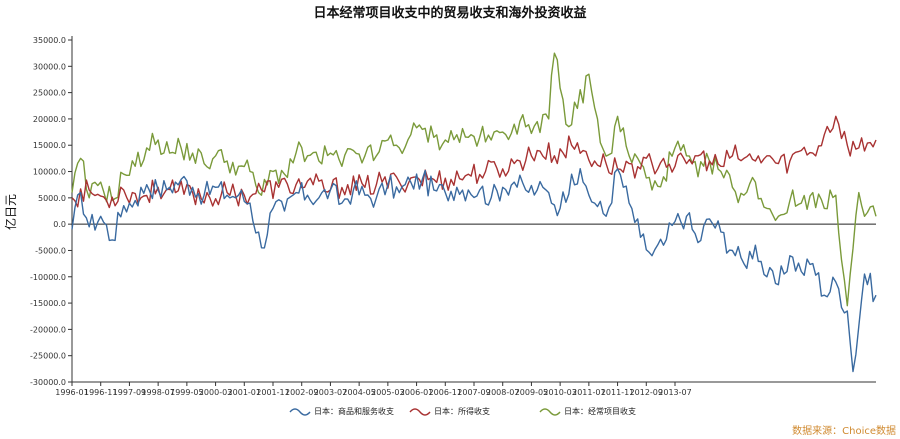 This screenshot has width=900, height=439. I want to click on y-tick-label: 10000.0, so click(49, 172).